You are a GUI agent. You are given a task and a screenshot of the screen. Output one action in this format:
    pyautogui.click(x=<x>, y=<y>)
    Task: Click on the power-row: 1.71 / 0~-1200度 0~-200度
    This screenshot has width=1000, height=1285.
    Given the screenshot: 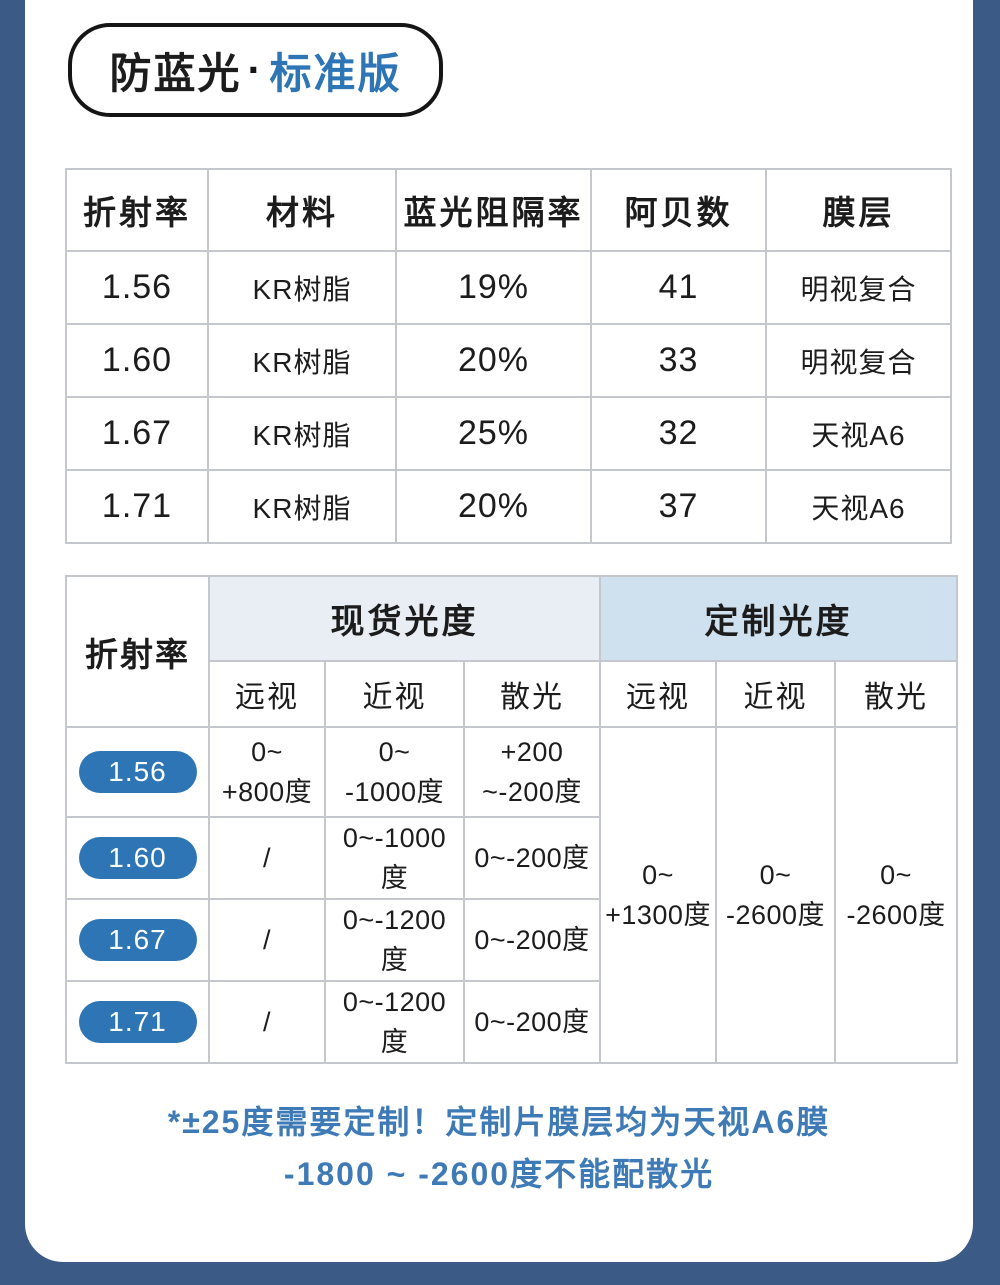 What is the action you would take?
    pyautogui.click(x=511, y=1022)
    